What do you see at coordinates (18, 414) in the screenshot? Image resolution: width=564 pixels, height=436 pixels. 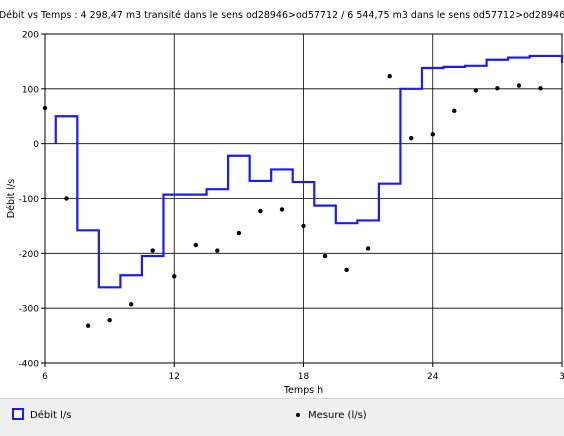 I see `legend-swatch-flow` at bounding box center [18, 414].